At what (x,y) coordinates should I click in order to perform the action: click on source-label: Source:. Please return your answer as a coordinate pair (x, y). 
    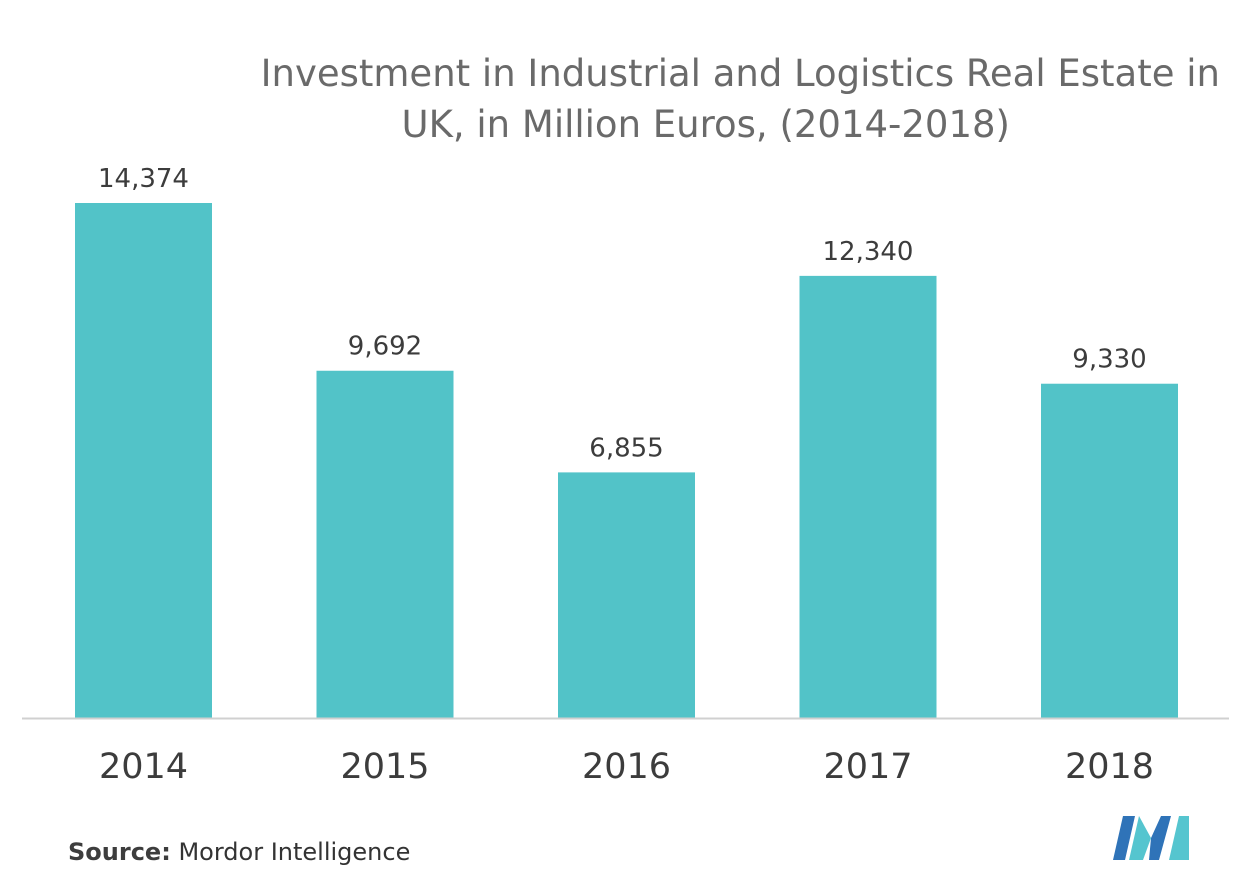
    Looking at the image, I should click on (119, 852).